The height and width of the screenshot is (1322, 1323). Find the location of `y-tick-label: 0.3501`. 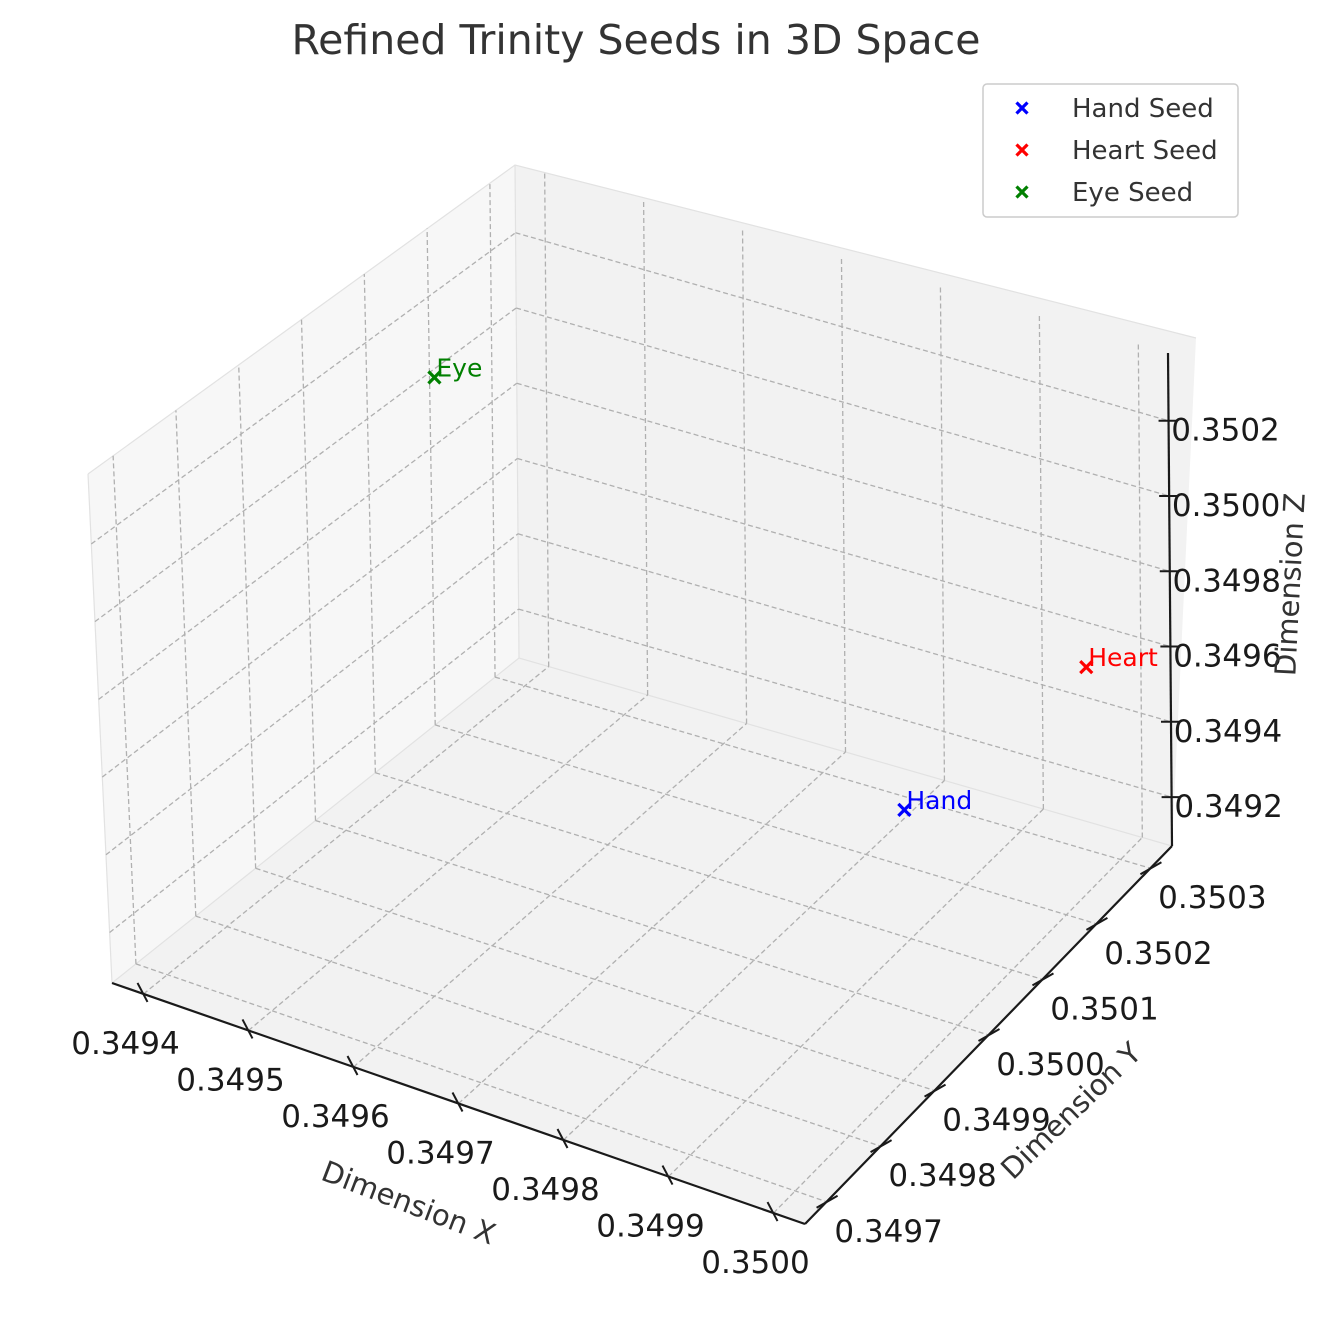

y-tick-label: 0.3501 is located at coordinates (1104, 1009).